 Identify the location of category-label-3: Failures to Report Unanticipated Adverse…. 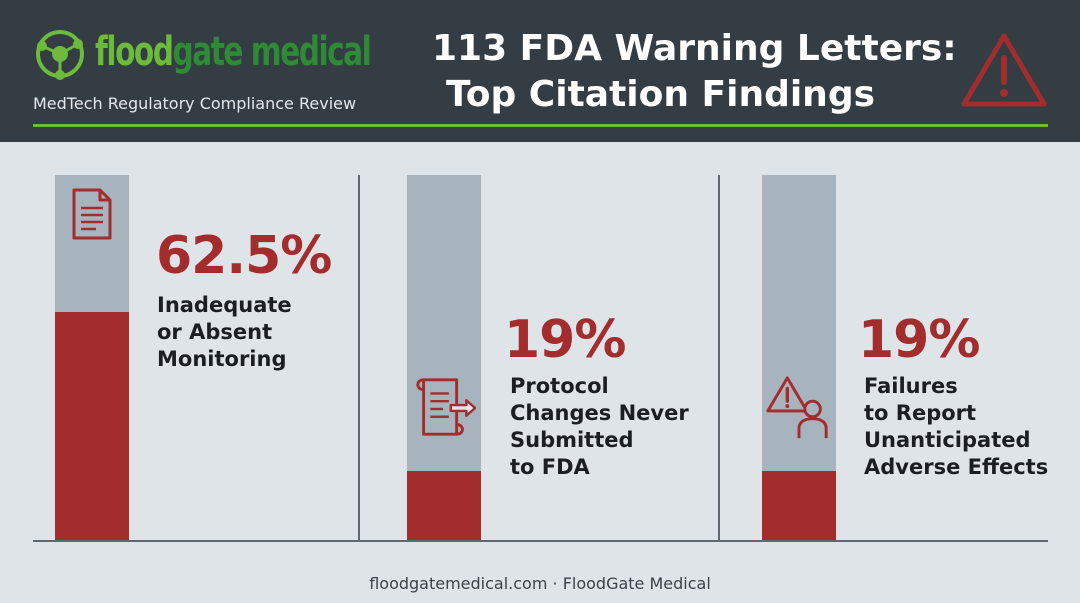
(956, 426).